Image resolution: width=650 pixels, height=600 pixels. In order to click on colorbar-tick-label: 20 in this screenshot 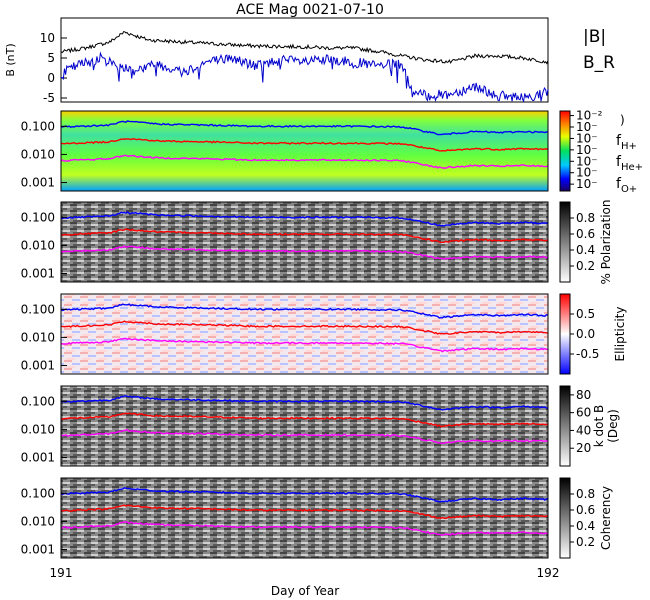, I will do `click(583, 448)`.